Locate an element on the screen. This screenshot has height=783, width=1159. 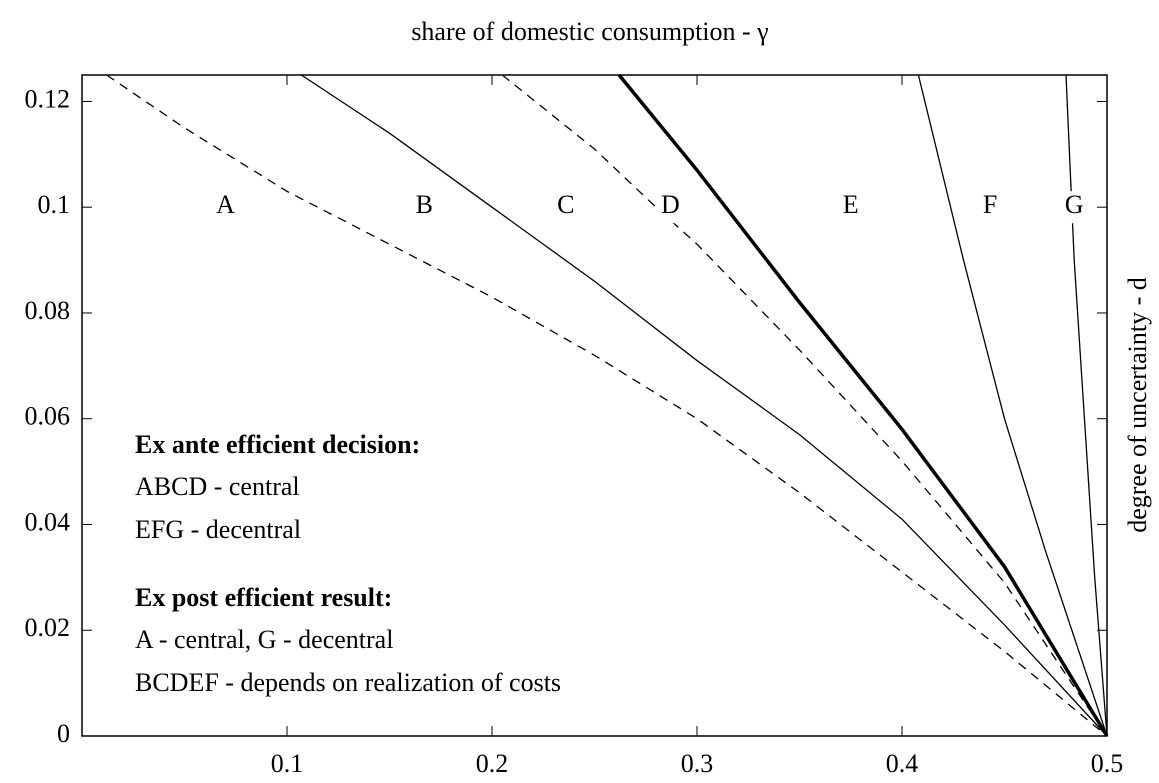
x-tick-label: 0.1 is located at coordinates (287, 763).